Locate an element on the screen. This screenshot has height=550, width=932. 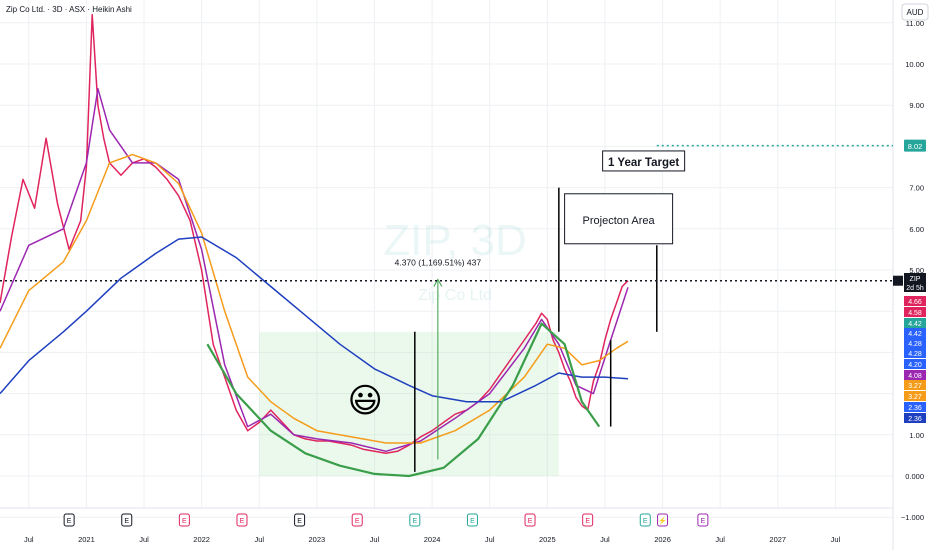
earnings-marker-label-11: ⚡ is located at coordinates (662, 520).